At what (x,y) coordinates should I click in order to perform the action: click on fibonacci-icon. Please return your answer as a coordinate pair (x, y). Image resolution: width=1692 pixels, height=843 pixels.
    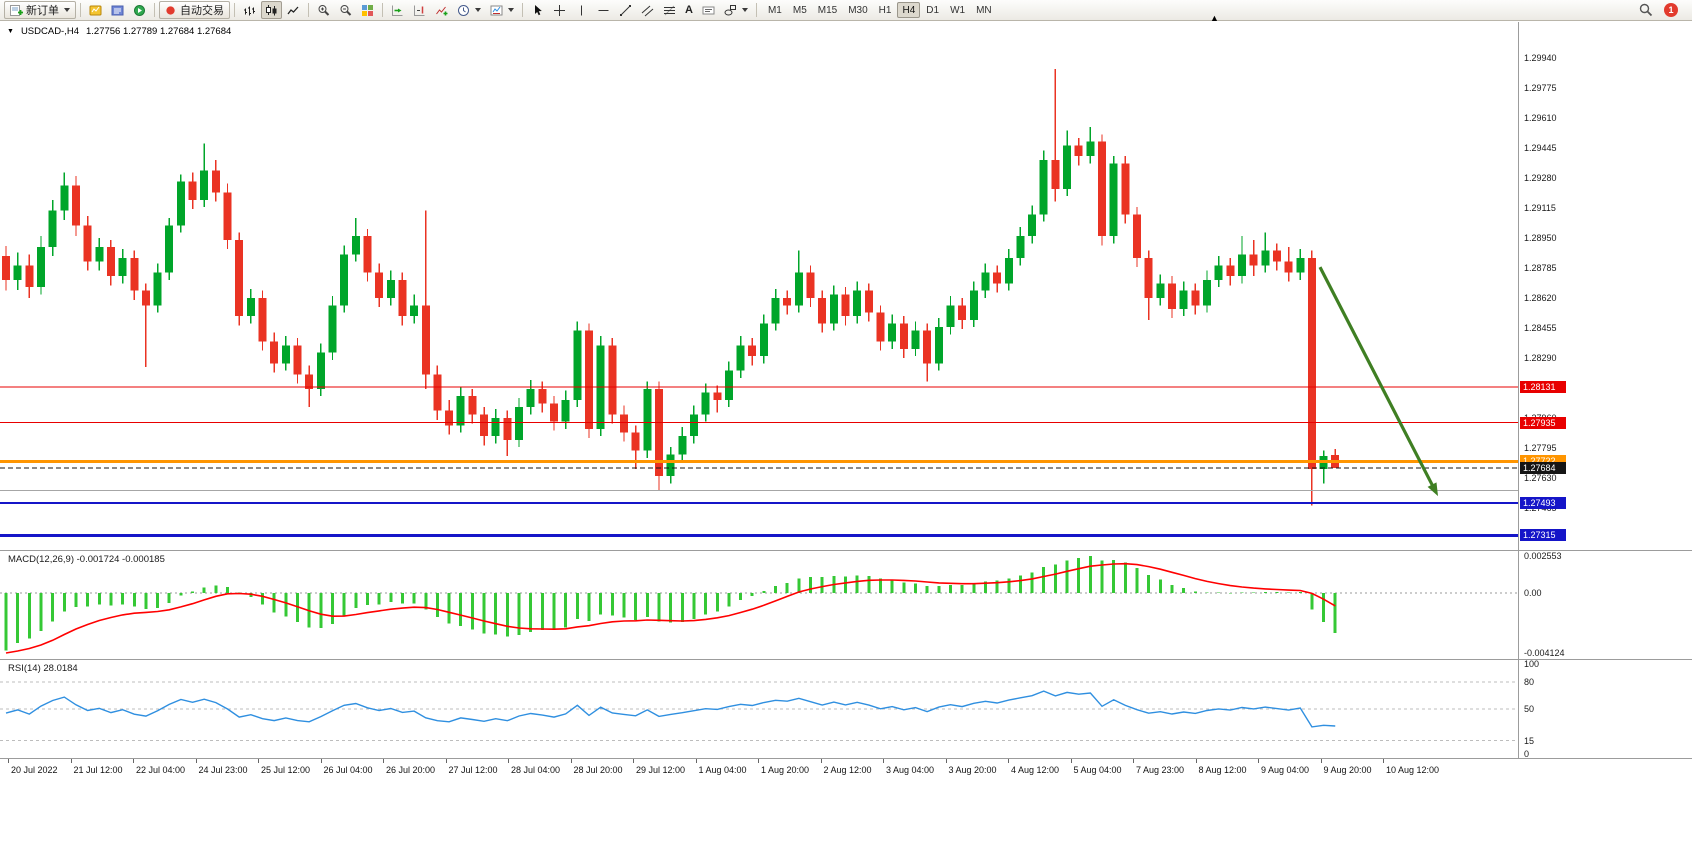
    Looking at the image, I should click on (669, 10).